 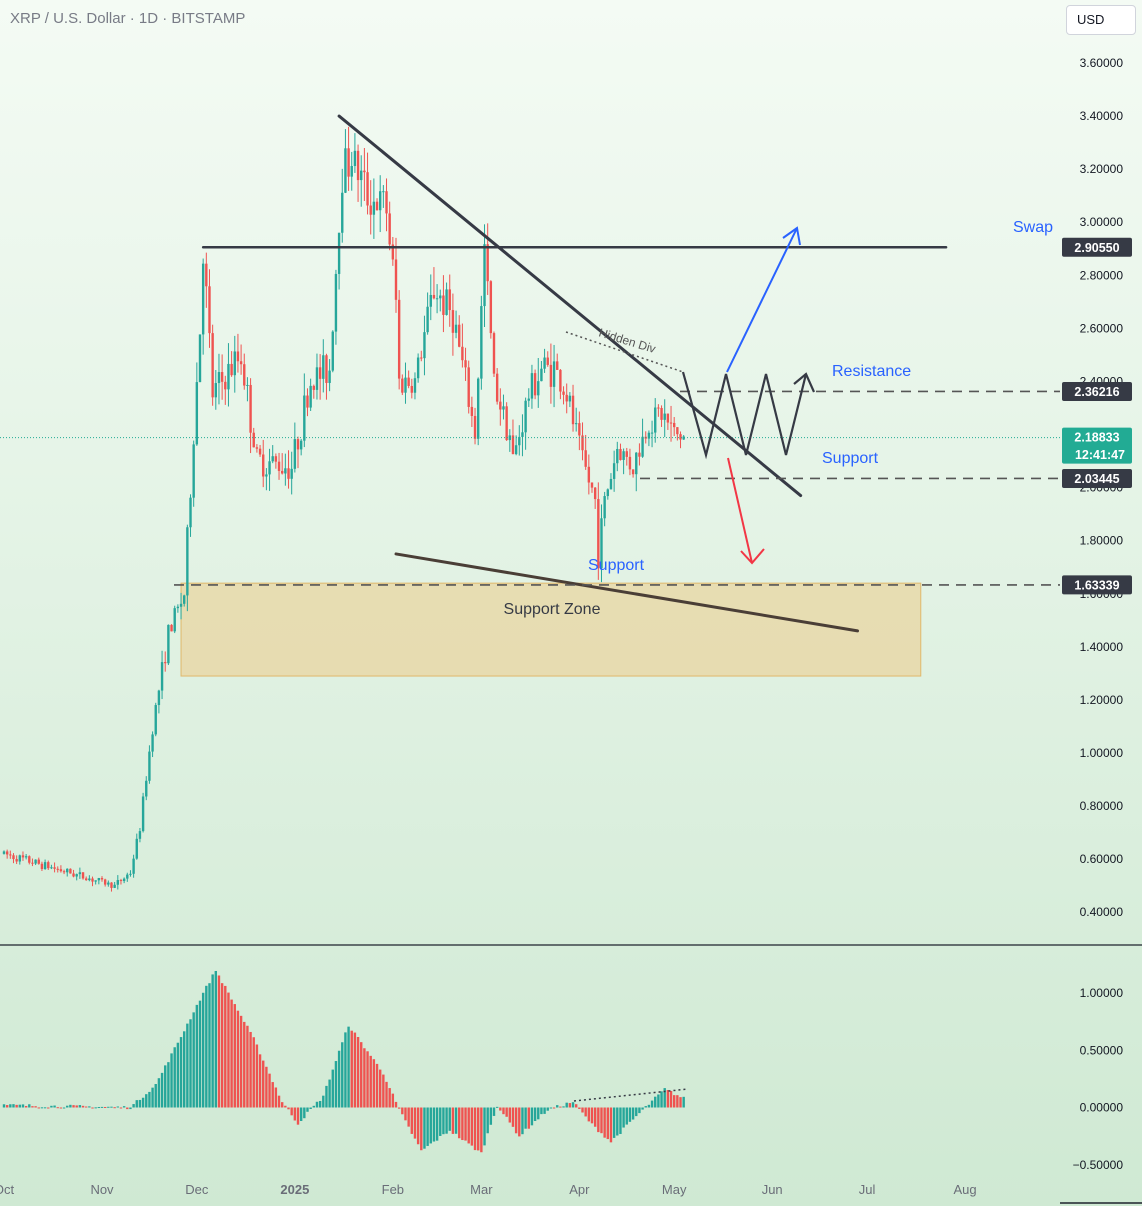 What do you see at coordinates (1097, 247) in the screenshot?
I see `swap-price-tag-bg` at bounding box center [1097, 247].